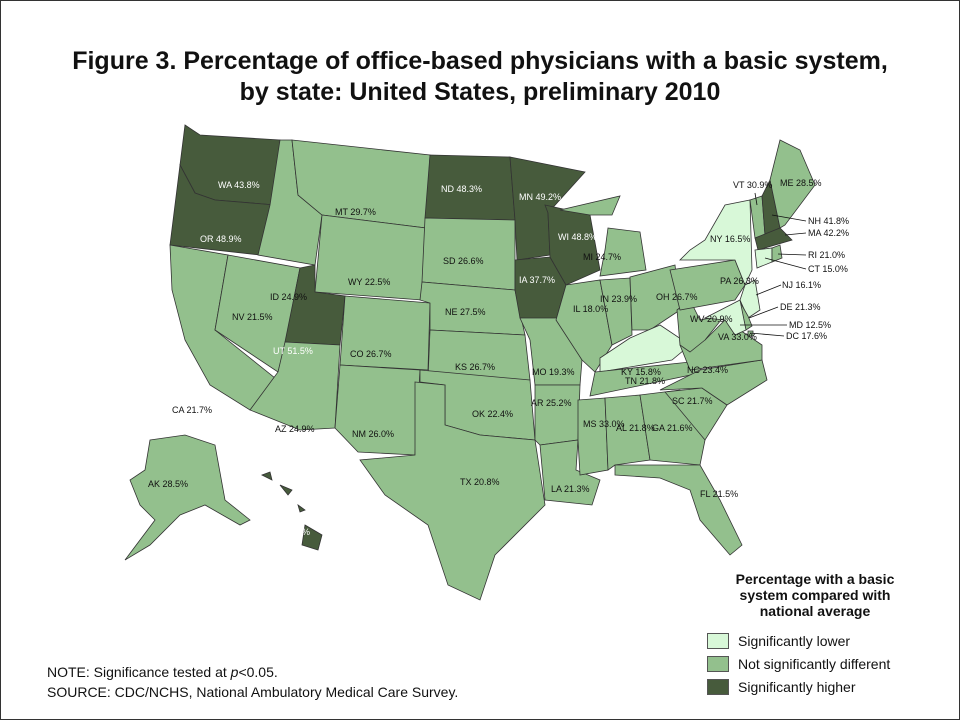  I want to click on state-label-ok: OK 22.4%, so click(492, 414).